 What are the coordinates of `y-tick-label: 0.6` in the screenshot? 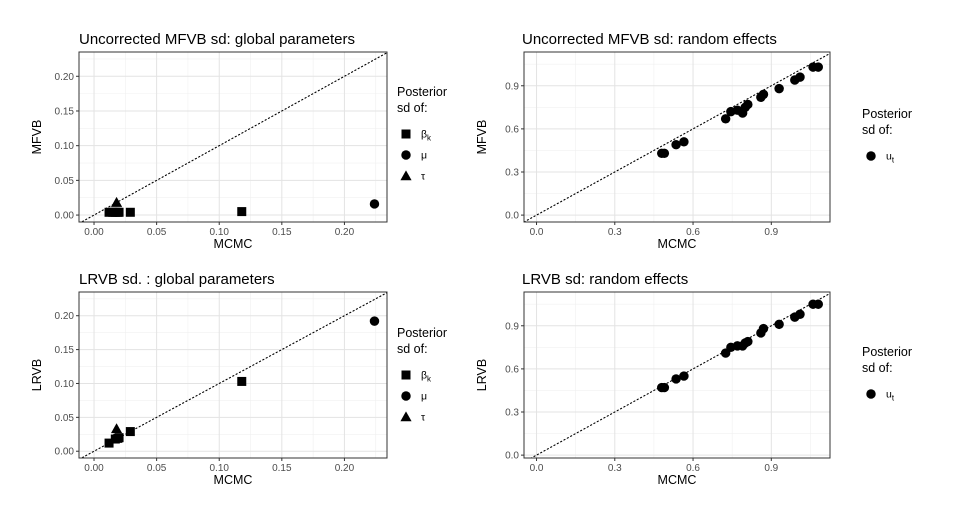 It's located at (512, 129).